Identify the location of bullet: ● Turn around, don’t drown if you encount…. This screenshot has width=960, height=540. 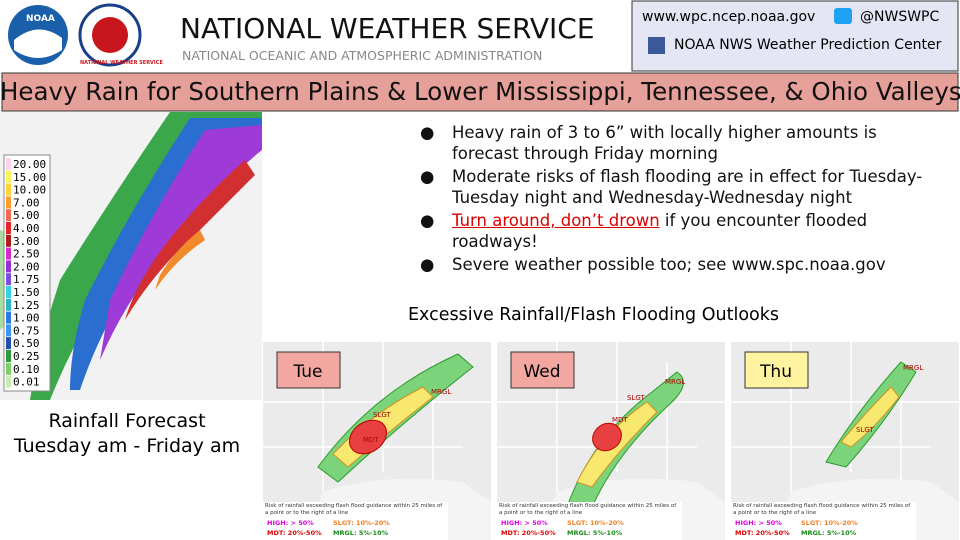
(680, 231).